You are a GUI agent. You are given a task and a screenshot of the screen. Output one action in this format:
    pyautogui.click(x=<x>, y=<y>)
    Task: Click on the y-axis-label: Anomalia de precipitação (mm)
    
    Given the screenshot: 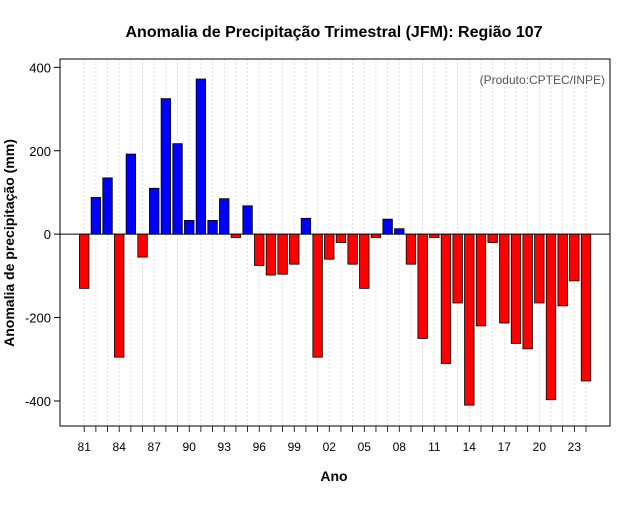 What is the action you would take?
    pyautogui.click(x=9, y=243)
    